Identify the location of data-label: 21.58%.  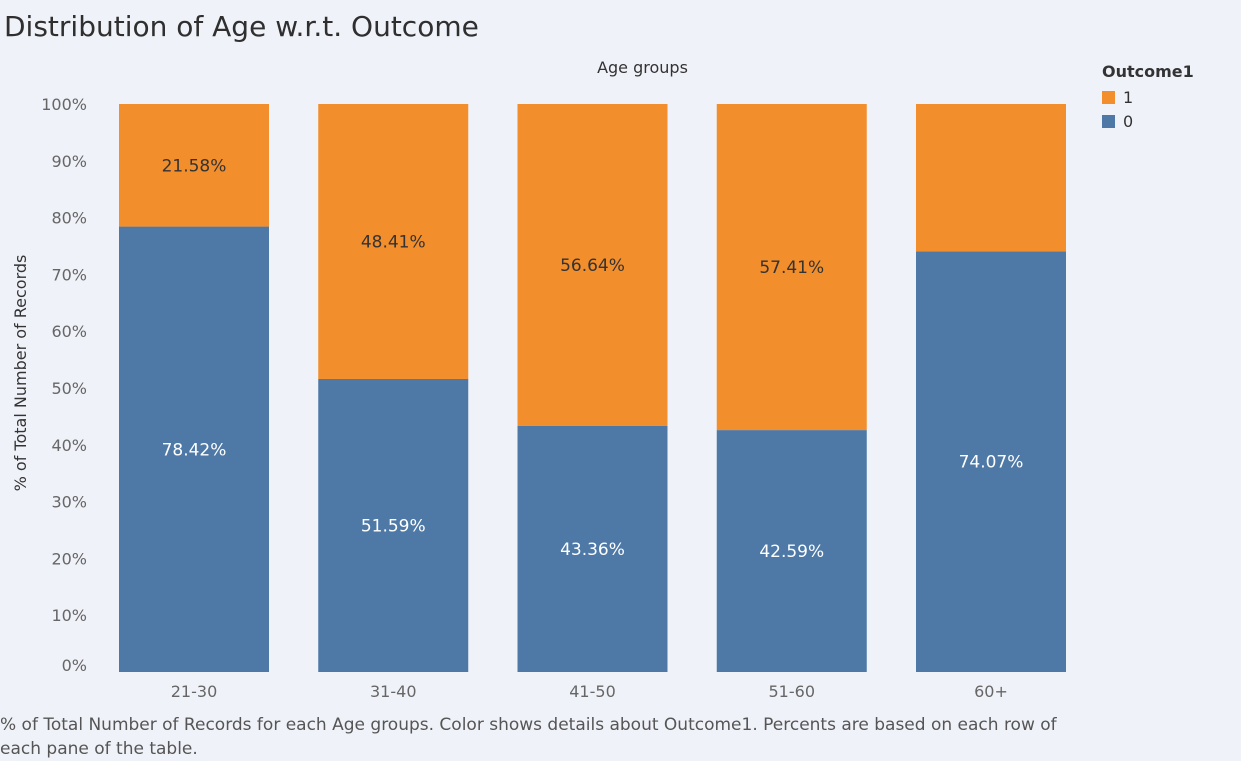
(194, 166).